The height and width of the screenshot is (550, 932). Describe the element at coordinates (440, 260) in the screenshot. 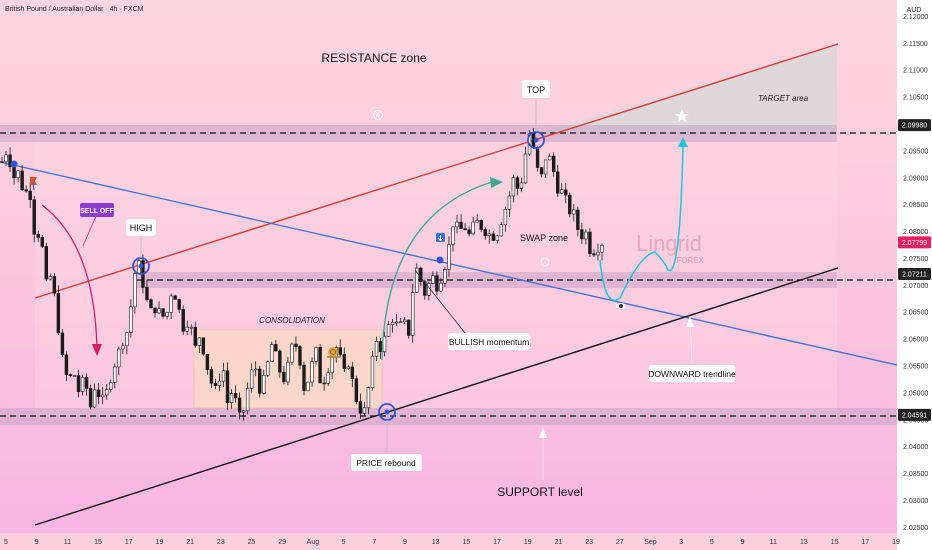

I see `trend-dot-mid` at that location.